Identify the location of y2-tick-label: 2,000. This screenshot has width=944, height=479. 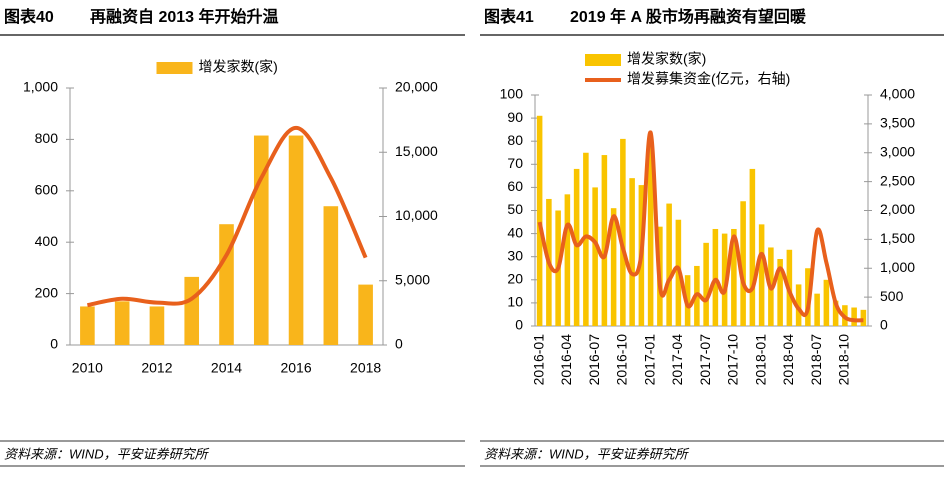
(897, 209).